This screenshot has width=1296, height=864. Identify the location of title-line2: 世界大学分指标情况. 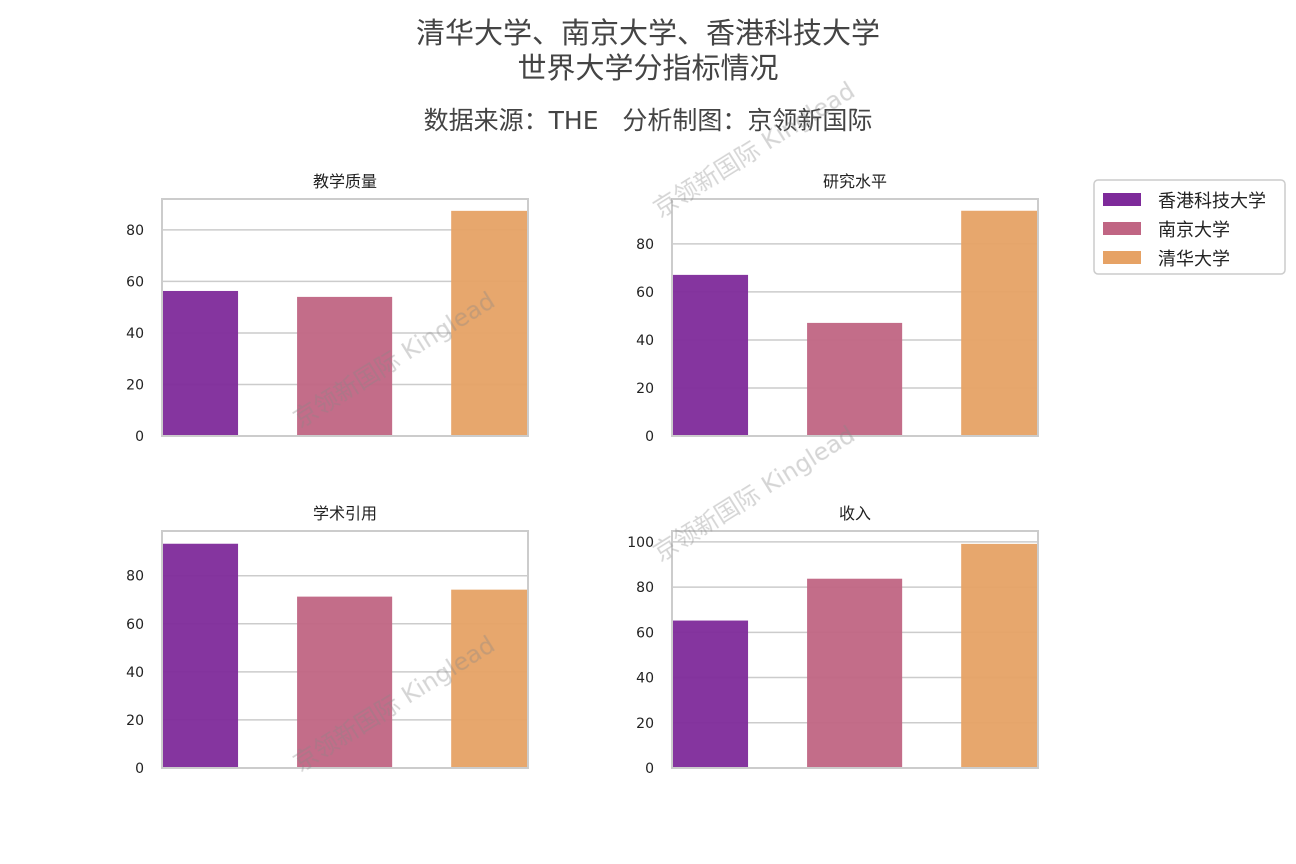
(647, 68).